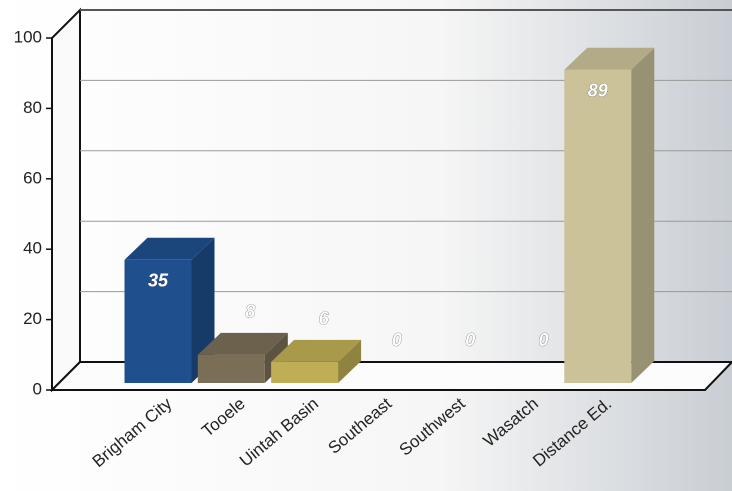  What do you see at coordinates (28, 36) in the screenshot?
I see `y-tick-label: 100` at bounding box center [28, 36].